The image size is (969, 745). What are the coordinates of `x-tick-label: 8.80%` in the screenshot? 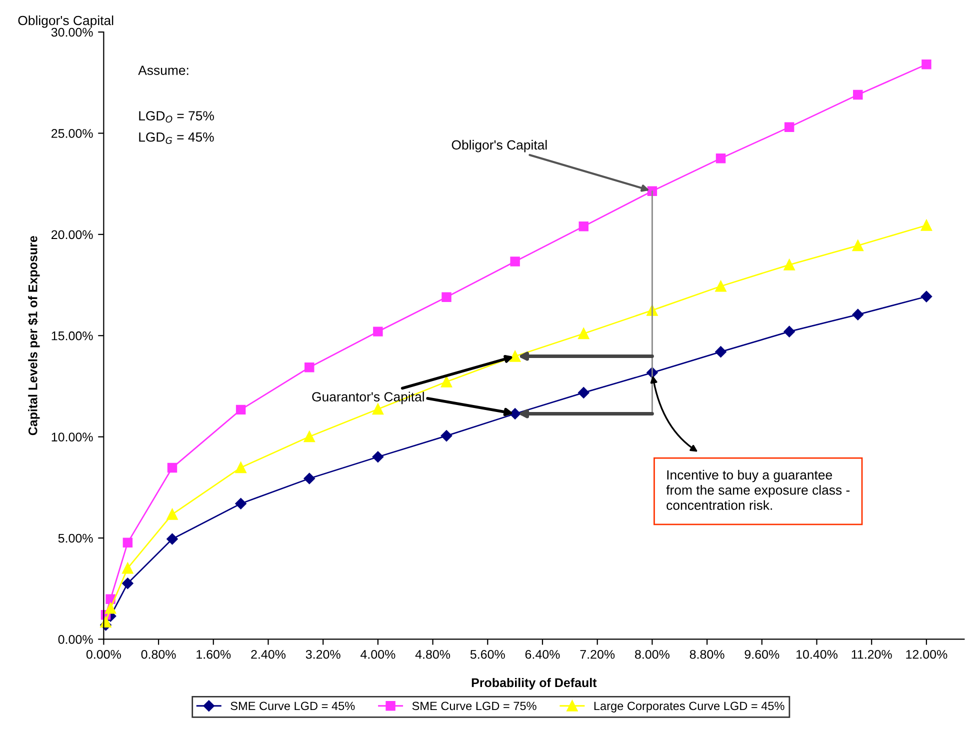 It's located at (707, 654).